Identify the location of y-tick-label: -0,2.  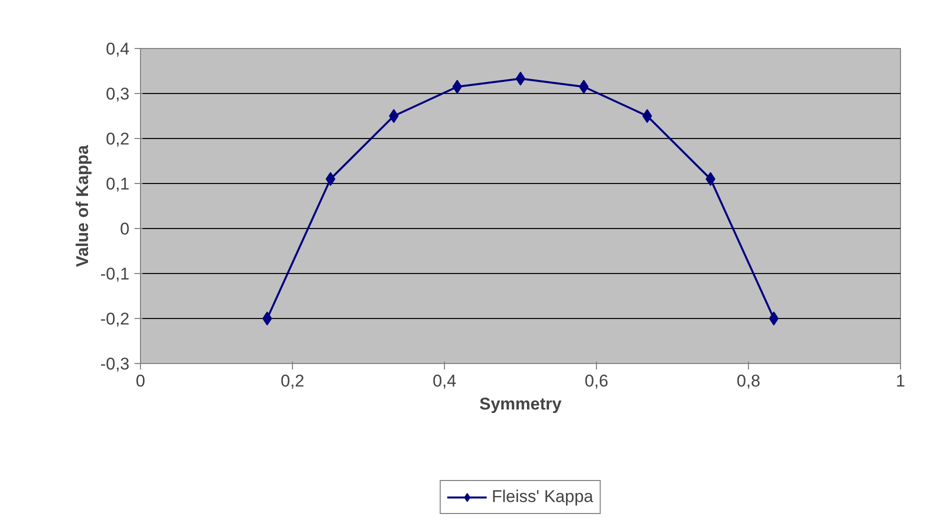
(115, 319).